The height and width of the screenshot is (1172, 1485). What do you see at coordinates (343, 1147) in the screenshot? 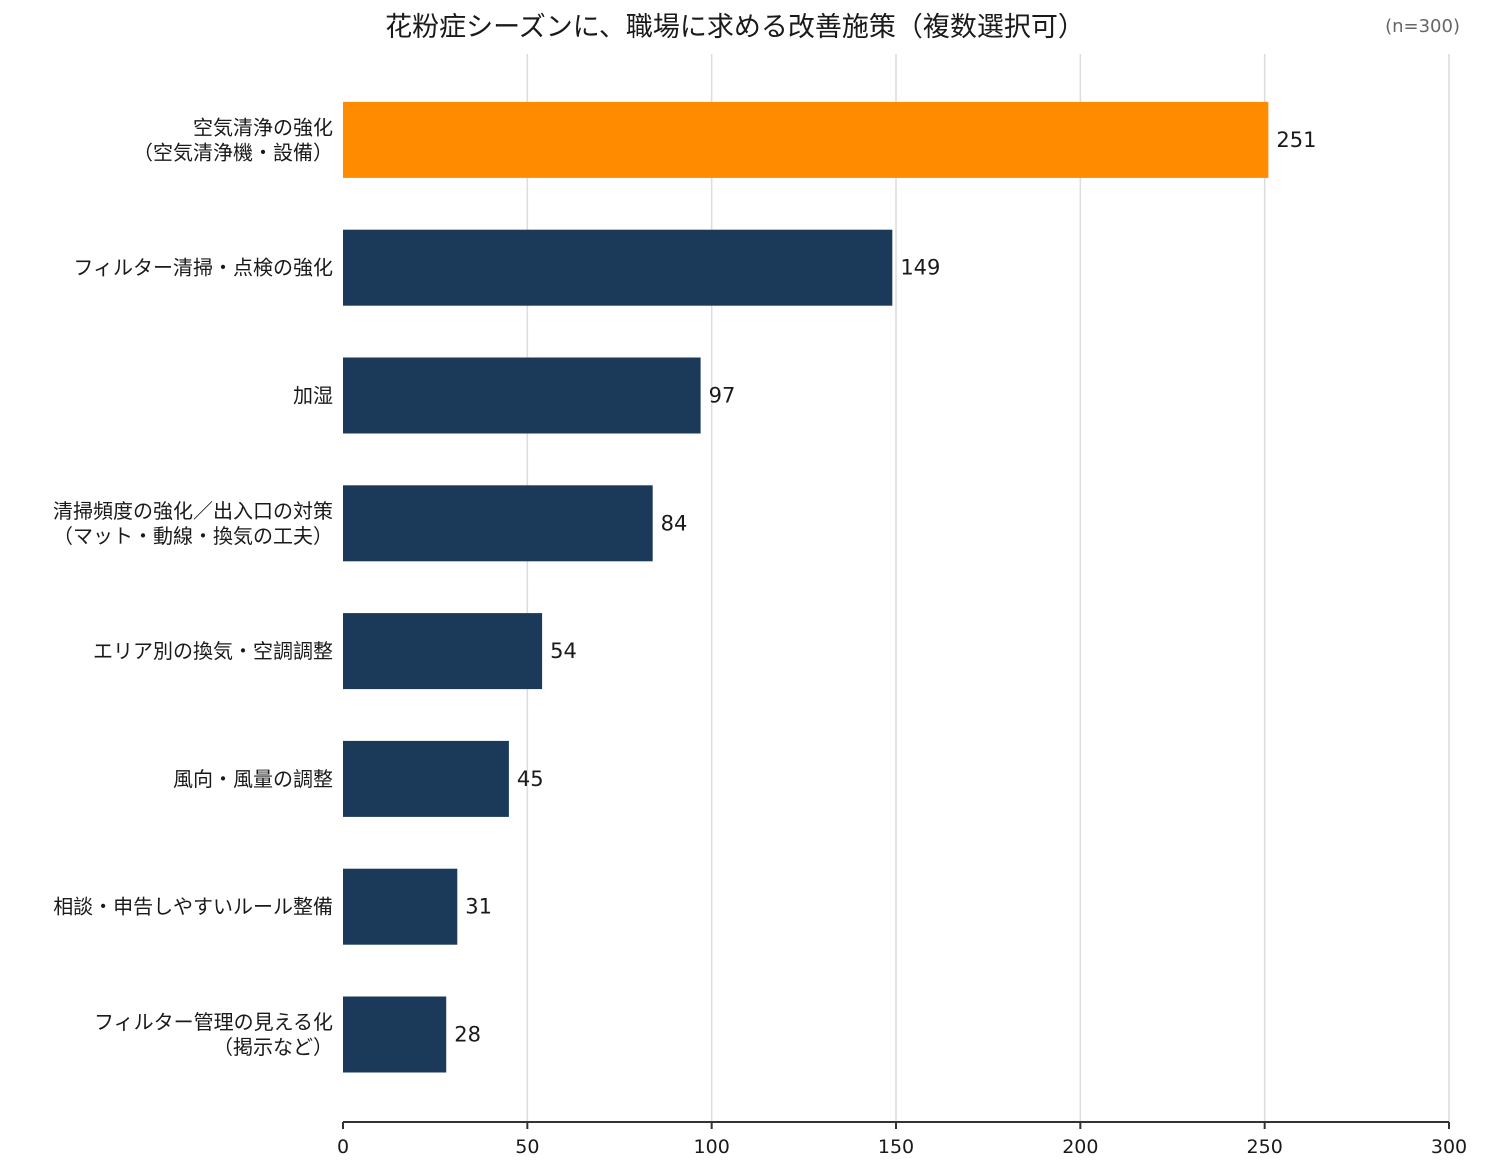
I see `x-tick-label-0: 0` at bounding box center [343, 1147].